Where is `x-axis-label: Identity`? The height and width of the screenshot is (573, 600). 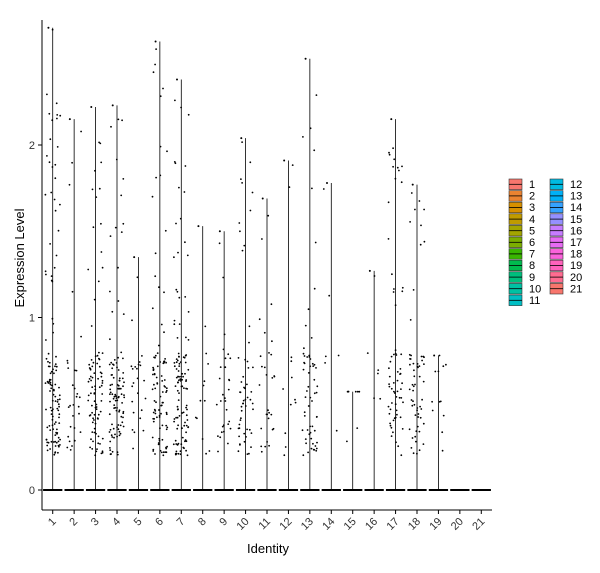
x-axis-label: Identity is located at coordinates (268, 548).